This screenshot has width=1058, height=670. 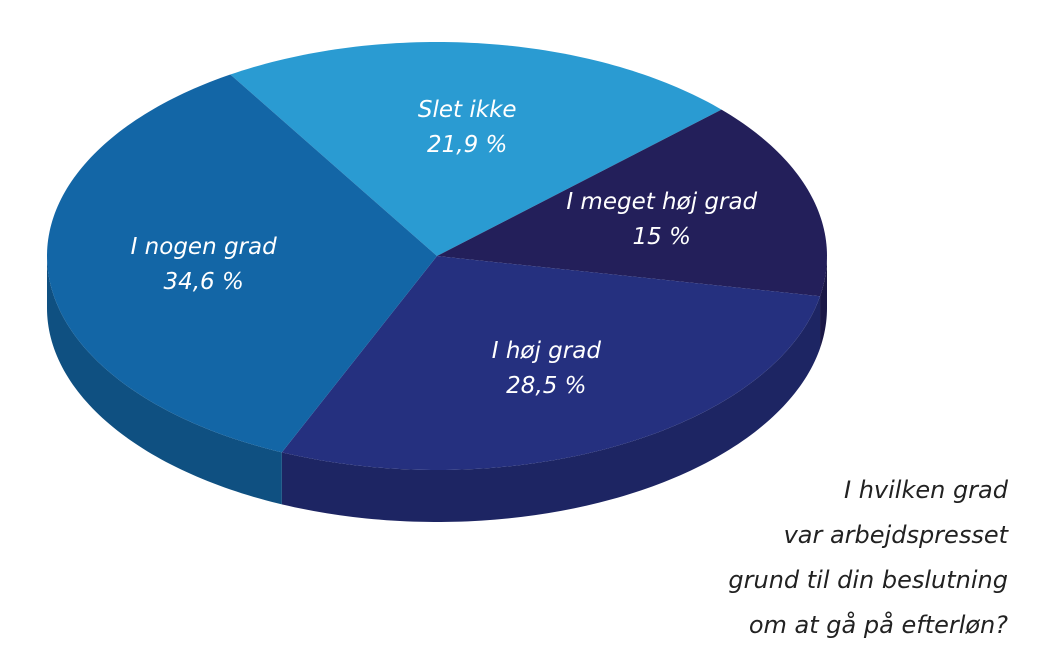 I want to click on slice-value-label: 21,9 %, so click(x=467, y=145).